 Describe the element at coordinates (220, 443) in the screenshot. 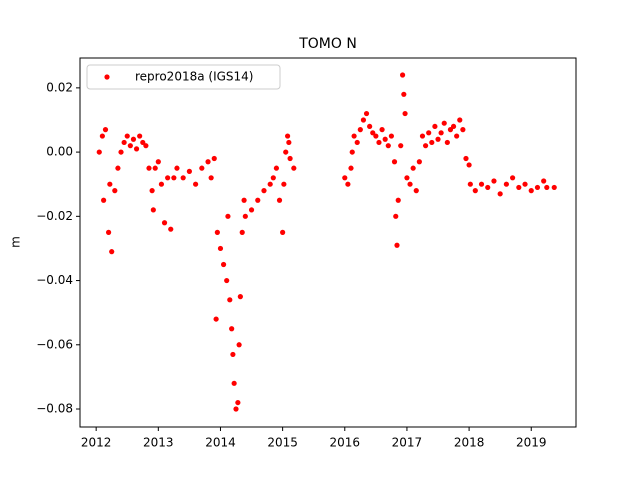

I see `x-tick-label: 2014` at that location.